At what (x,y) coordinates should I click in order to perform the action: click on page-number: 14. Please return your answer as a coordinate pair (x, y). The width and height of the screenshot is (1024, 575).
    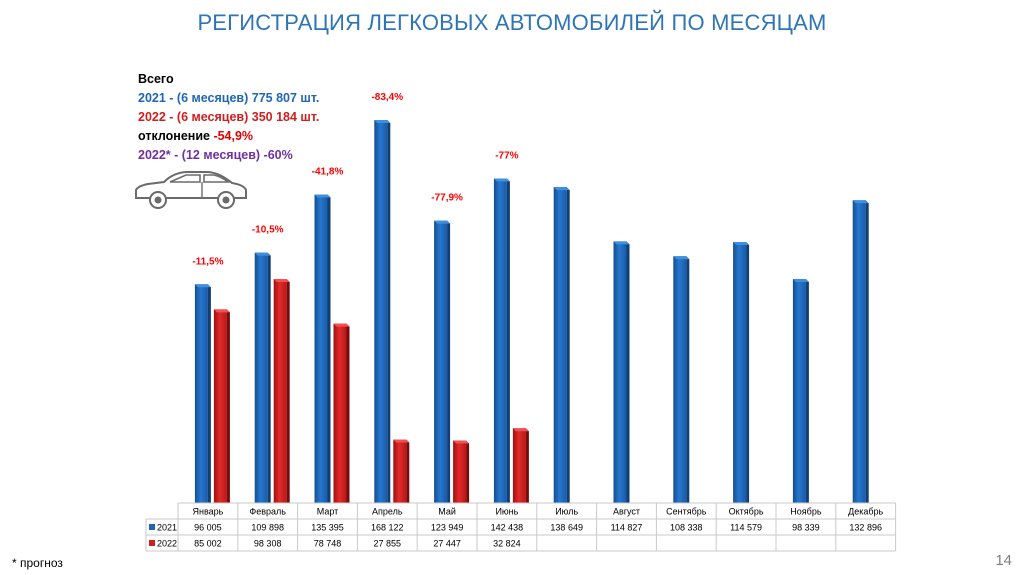
    Looking at the image, I should click on (1003, 560).